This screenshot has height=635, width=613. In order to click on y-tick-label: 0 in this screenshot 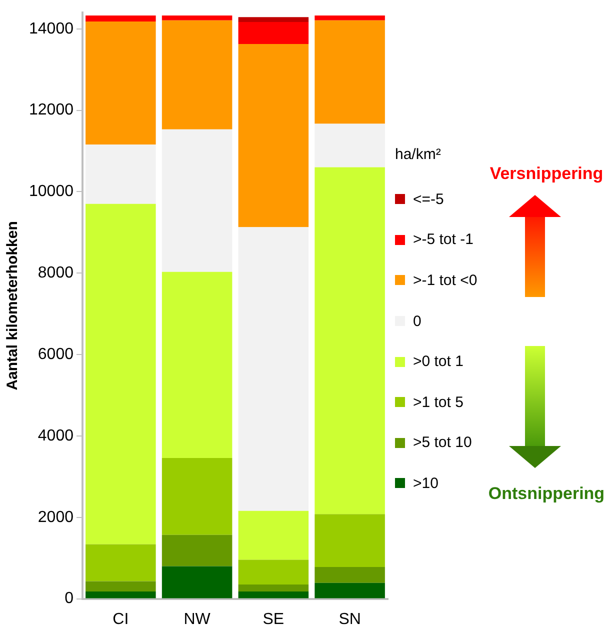, I will do `click(69, 599)`.